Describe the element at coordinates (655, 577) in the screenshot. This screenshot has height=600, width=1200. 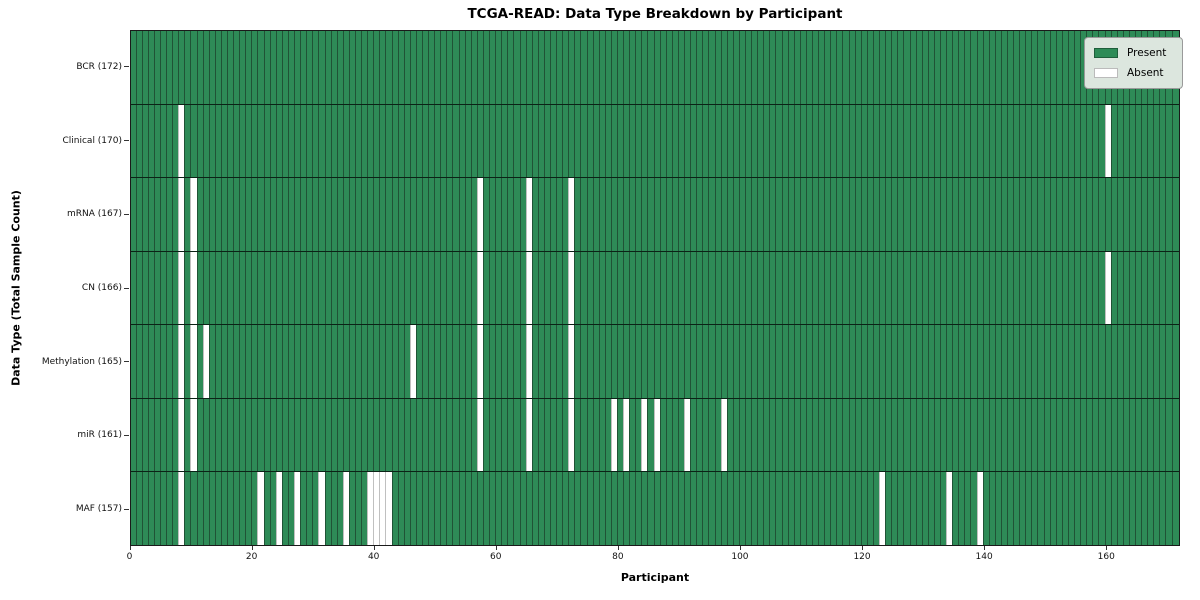
I see `x-axis-label: Participant` at that location.